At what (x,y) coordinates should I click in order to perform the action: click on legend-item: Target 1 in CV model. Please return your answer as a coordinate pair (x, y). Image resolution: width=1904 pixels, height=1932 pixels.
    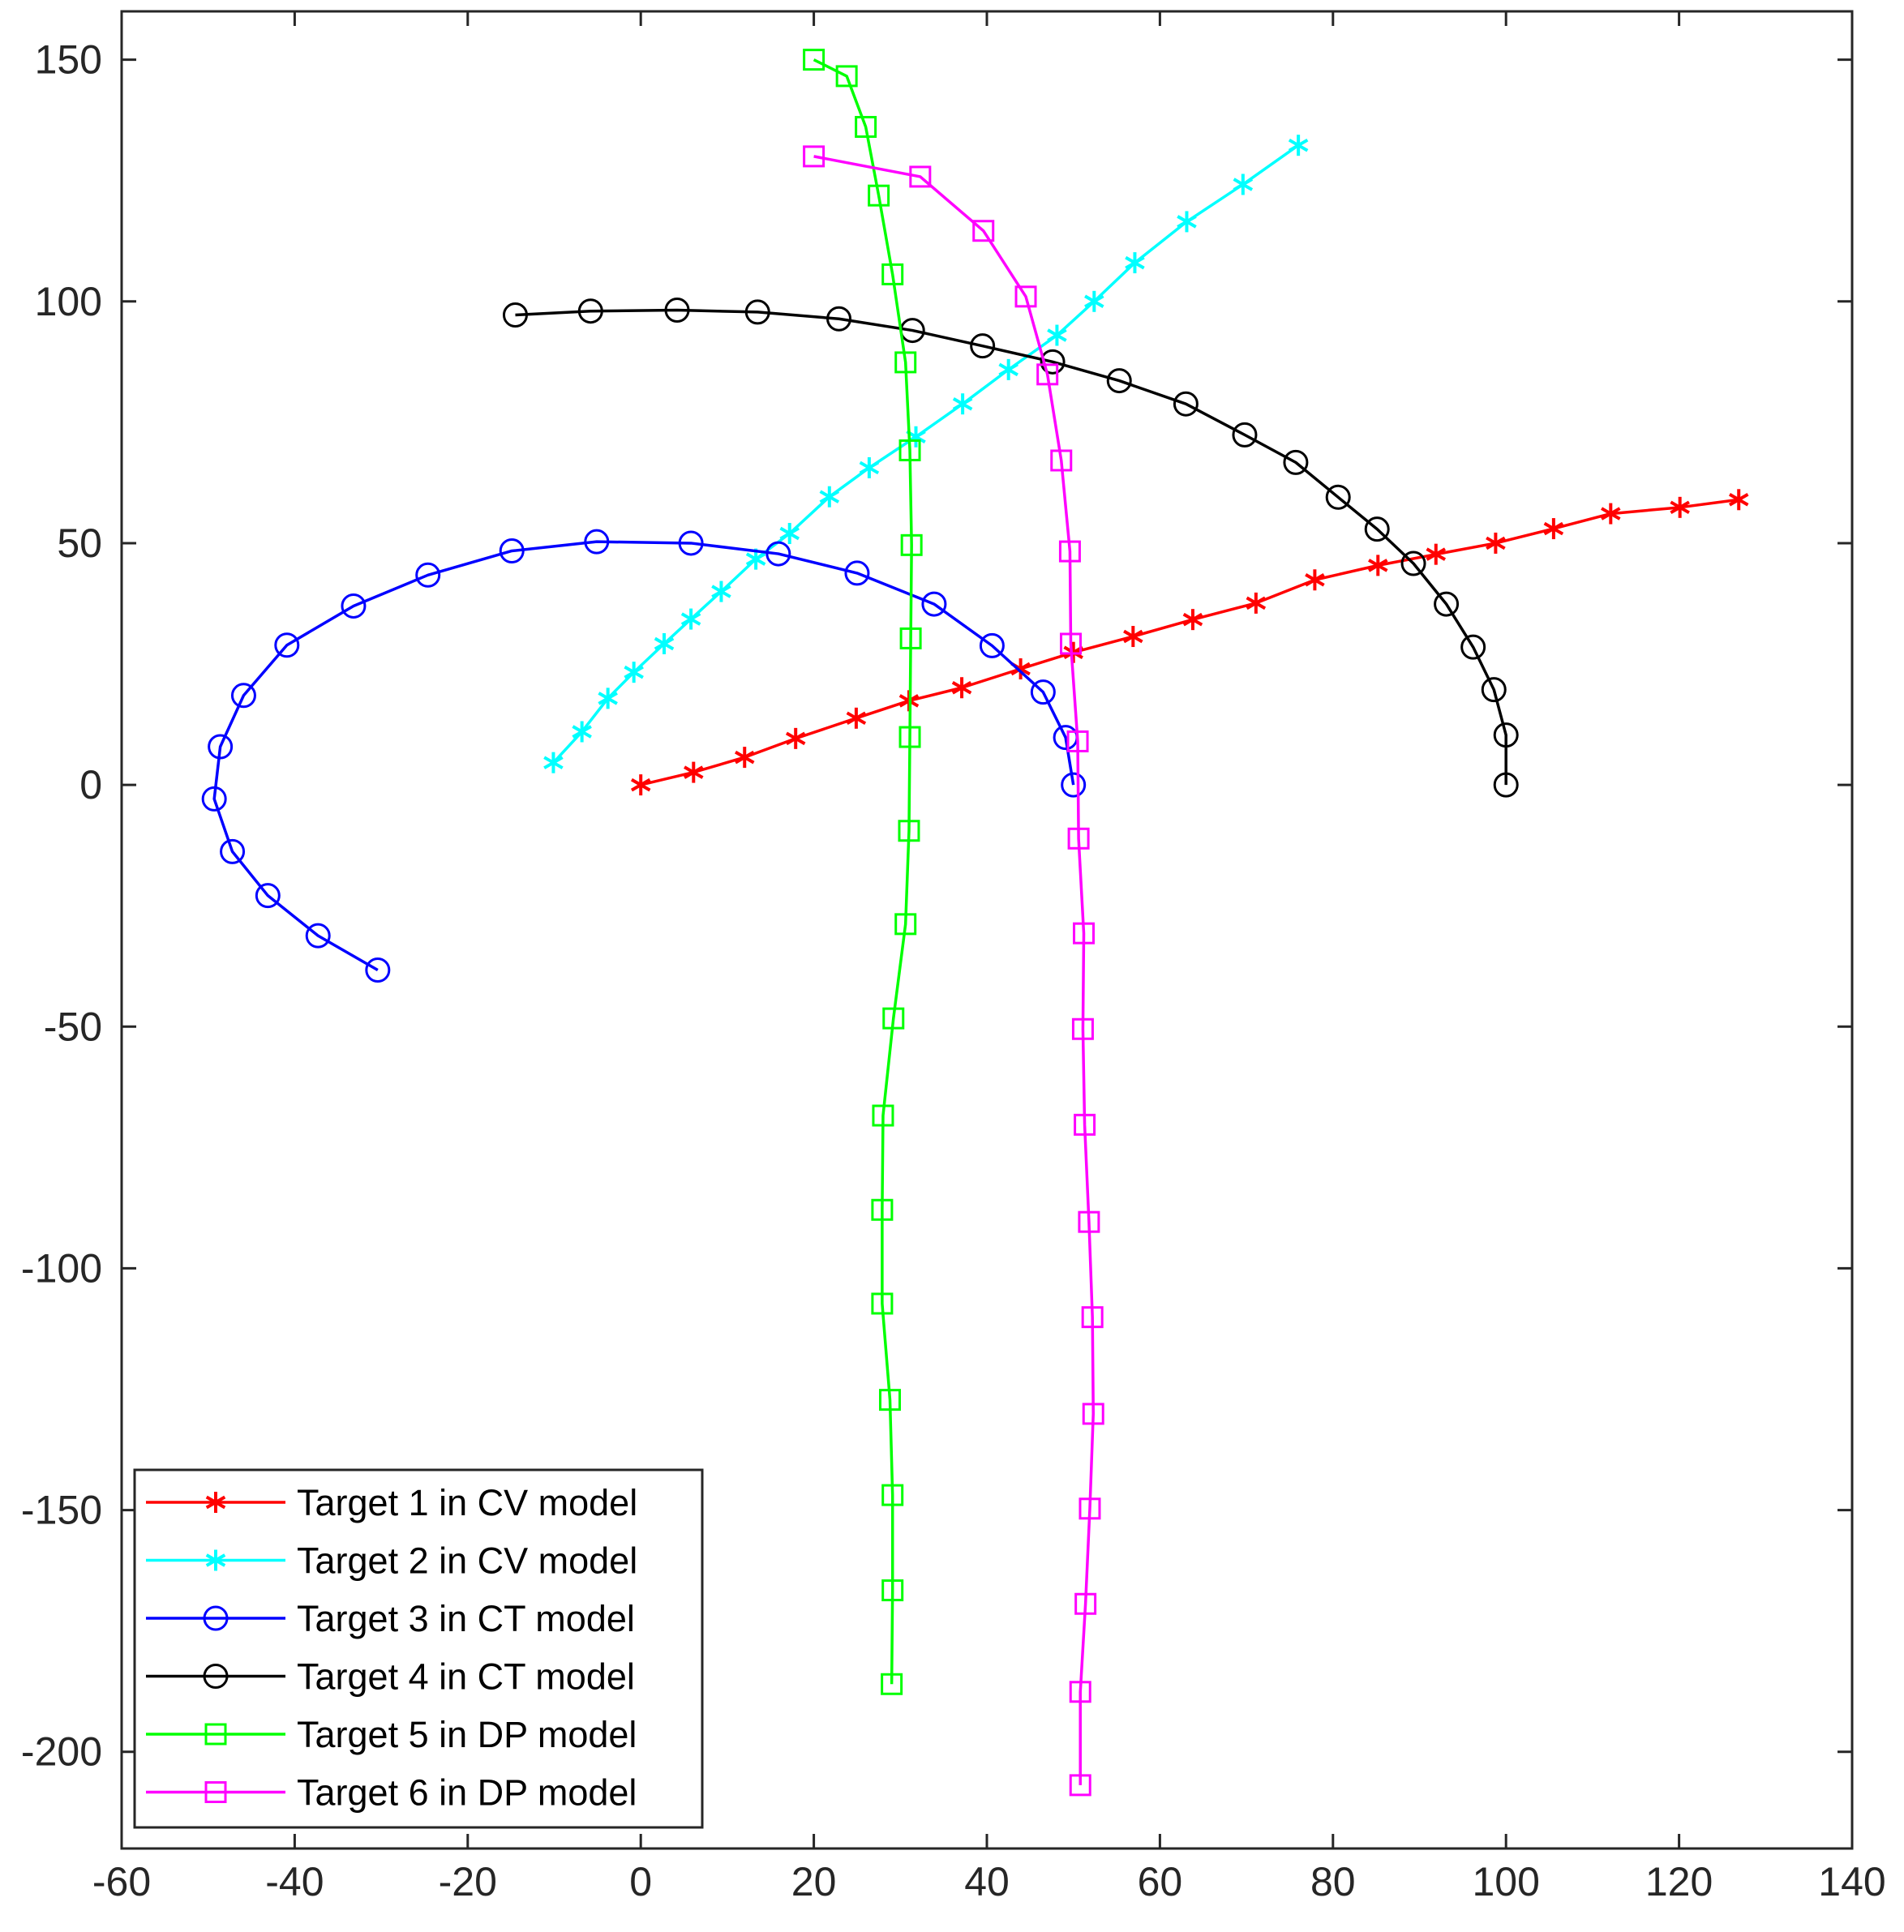
    Looking at the image, I should click on (391, 1502).